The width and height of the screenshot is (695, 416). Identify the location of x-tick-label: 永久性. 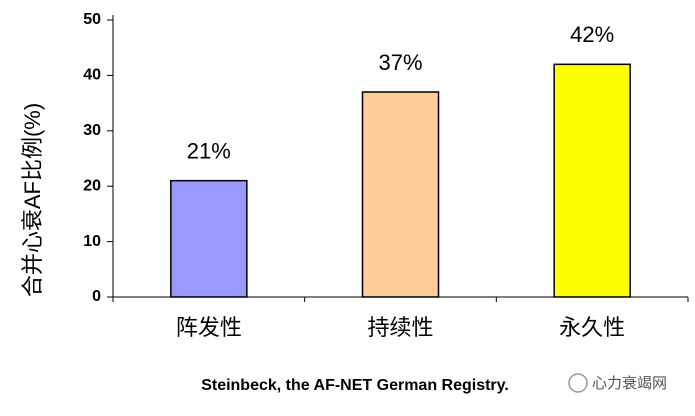
(592, 327).